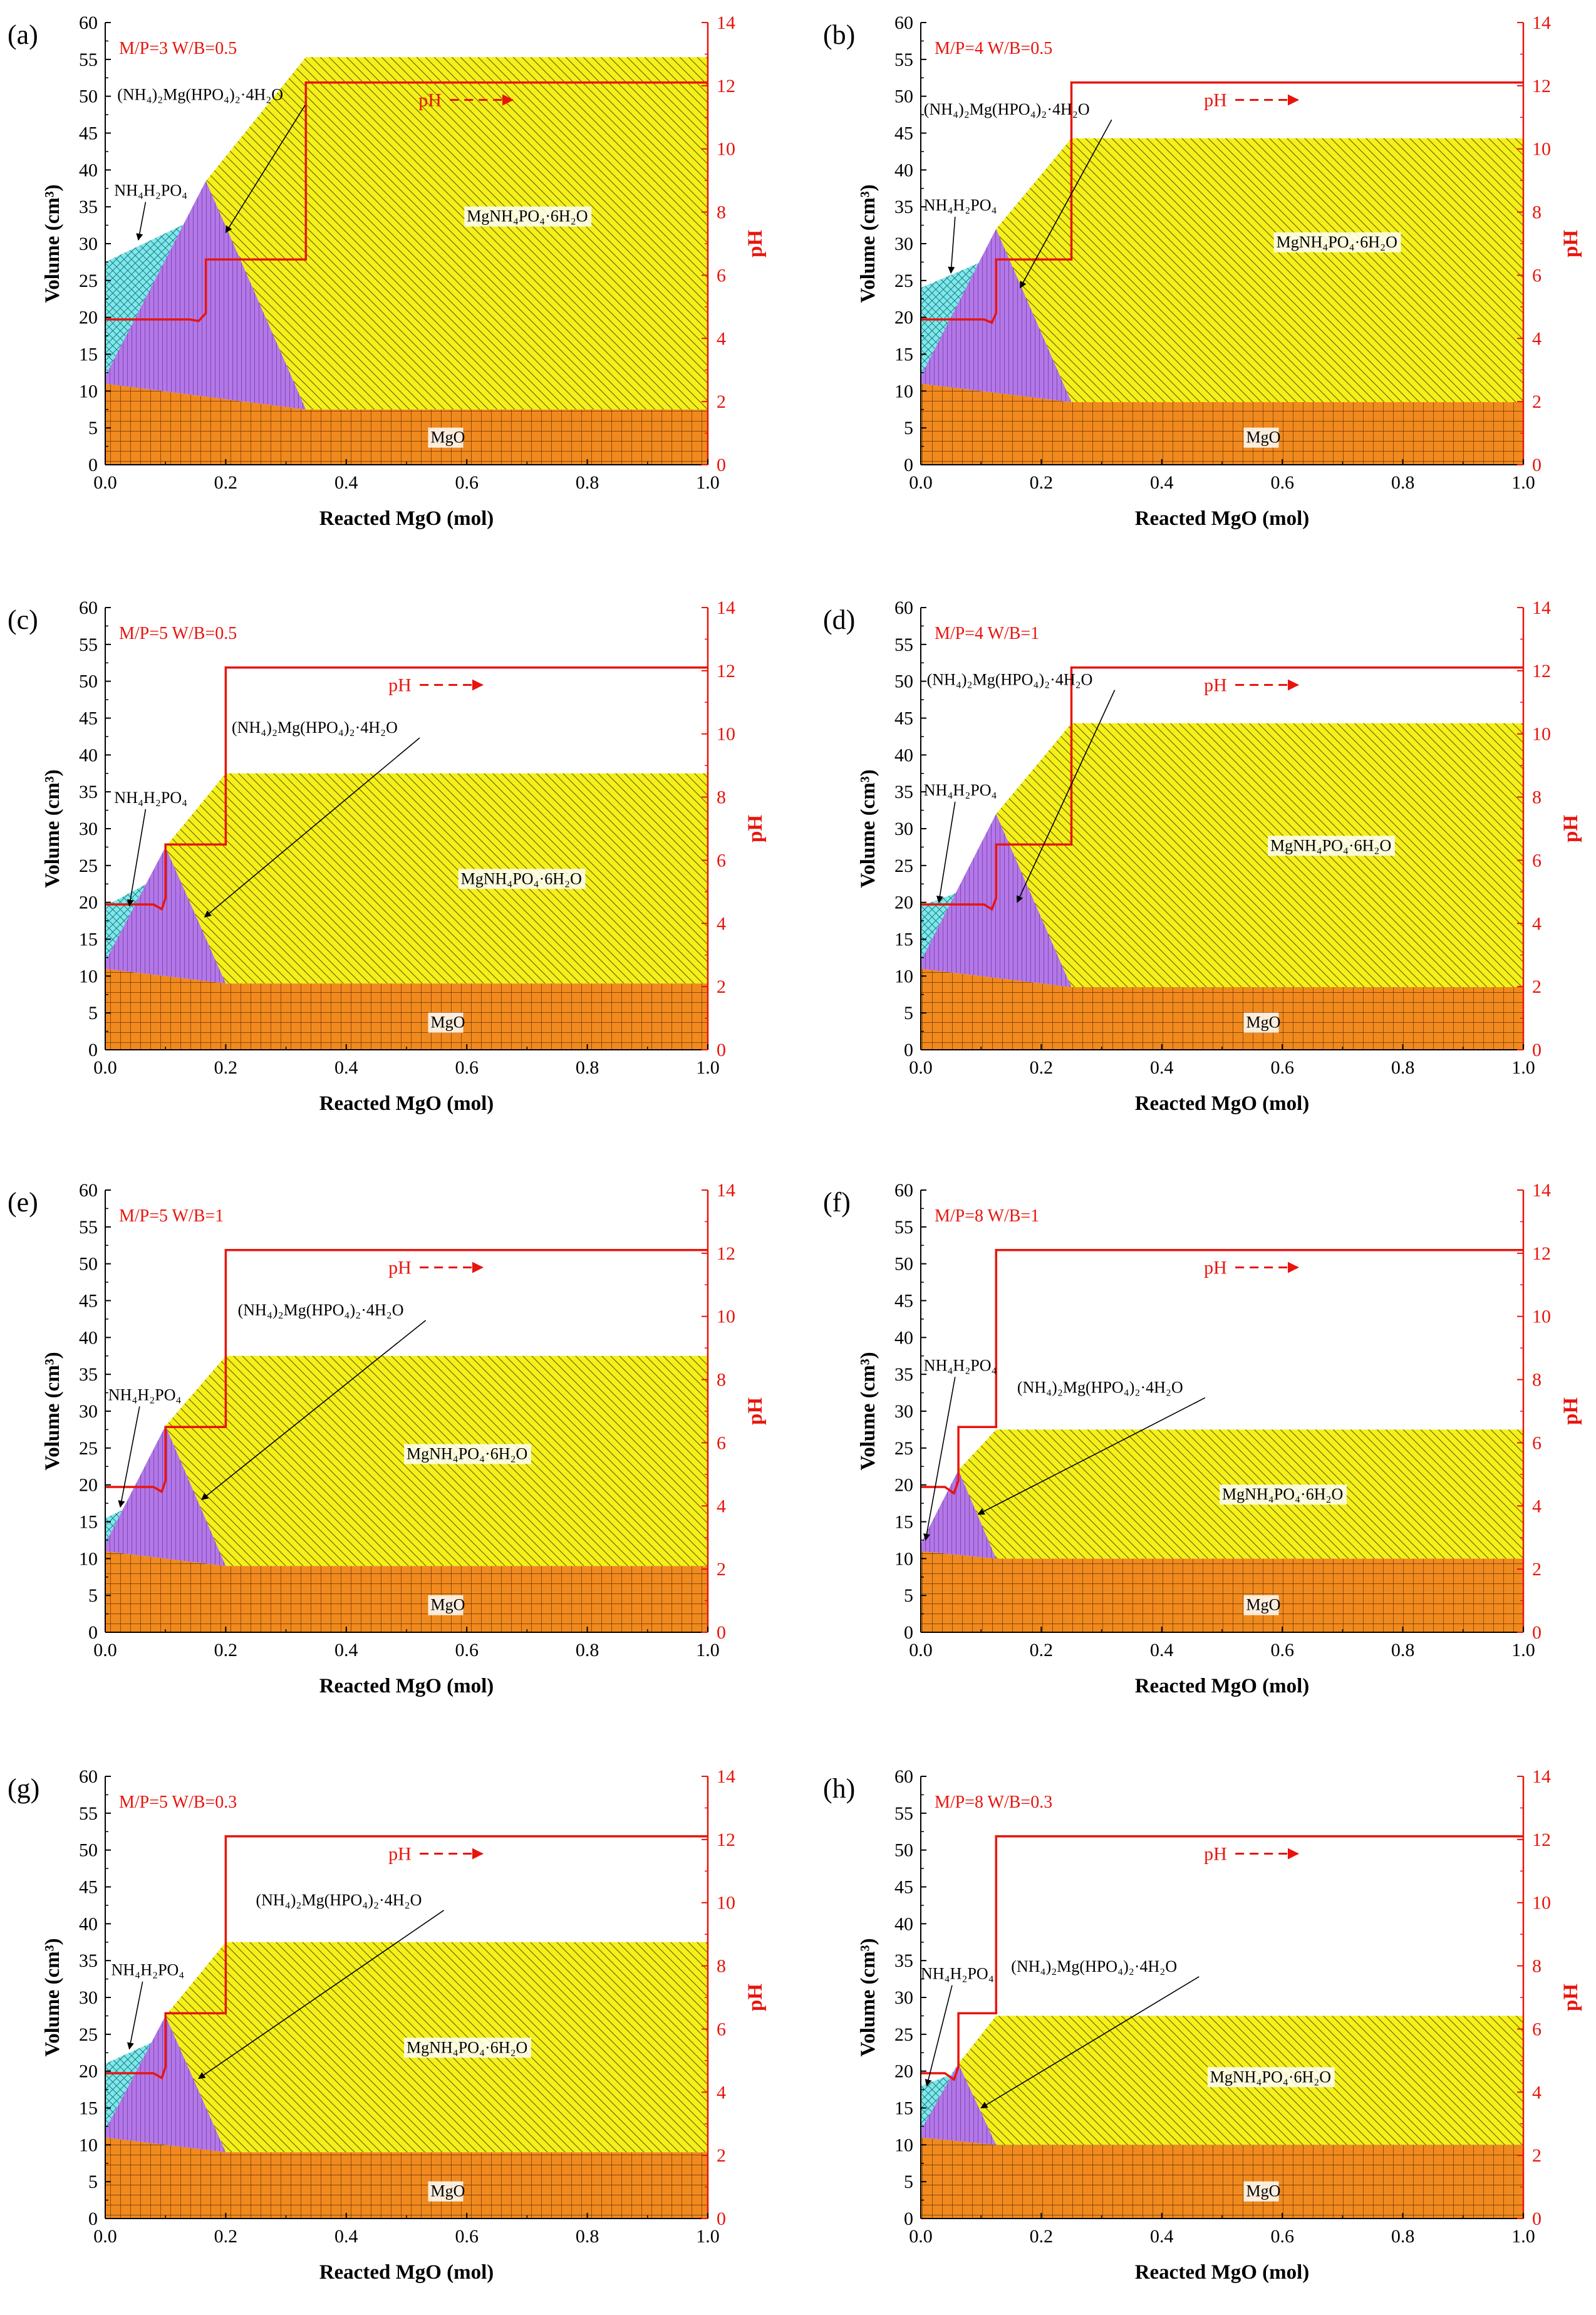  What do you see at coordinates (721, 2029) in the screenshot?
I see `y2-tick-label: 6` at bounding box center [721, 2029].